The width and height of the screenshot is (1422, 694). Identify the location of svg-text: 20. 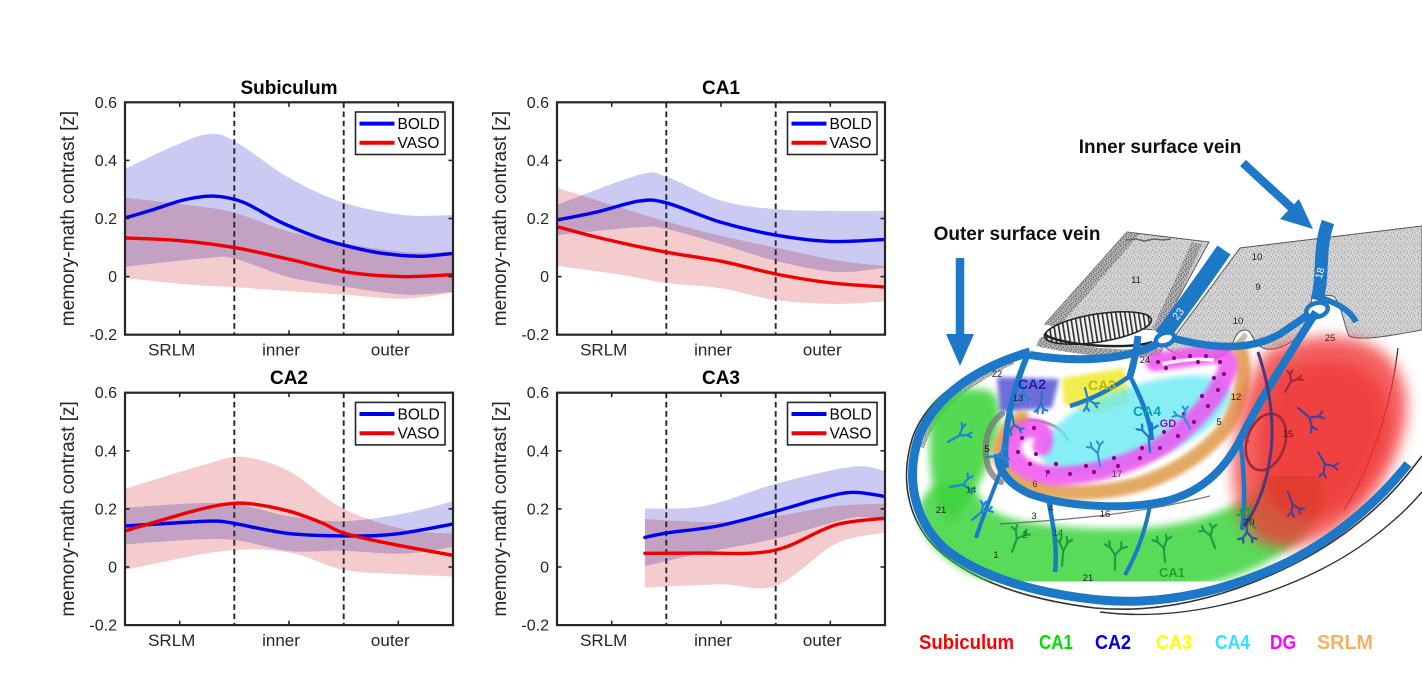
(1249, 522).